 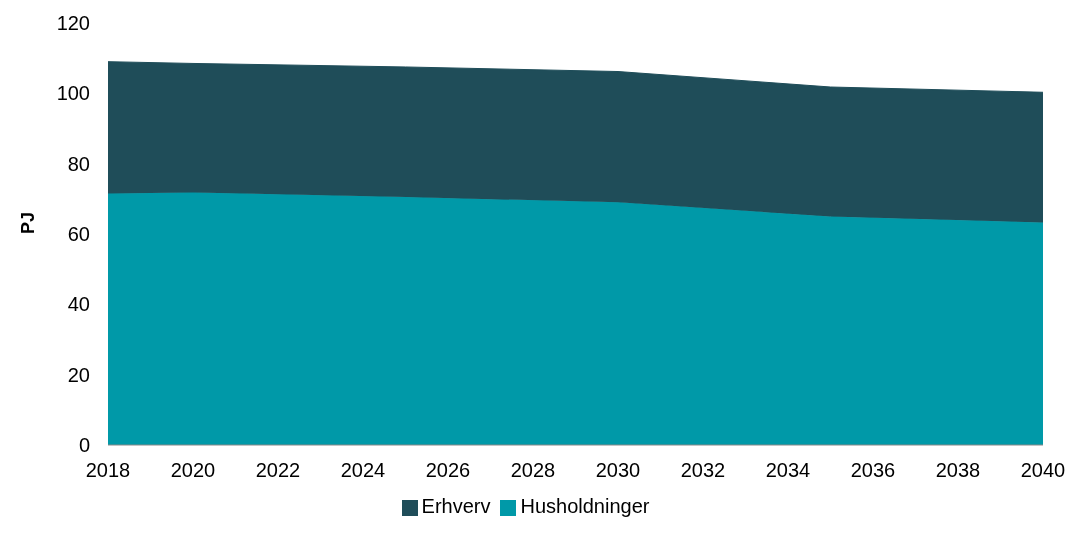 I want to click on x-tick-label: 2020, so click(x=193, y=470).